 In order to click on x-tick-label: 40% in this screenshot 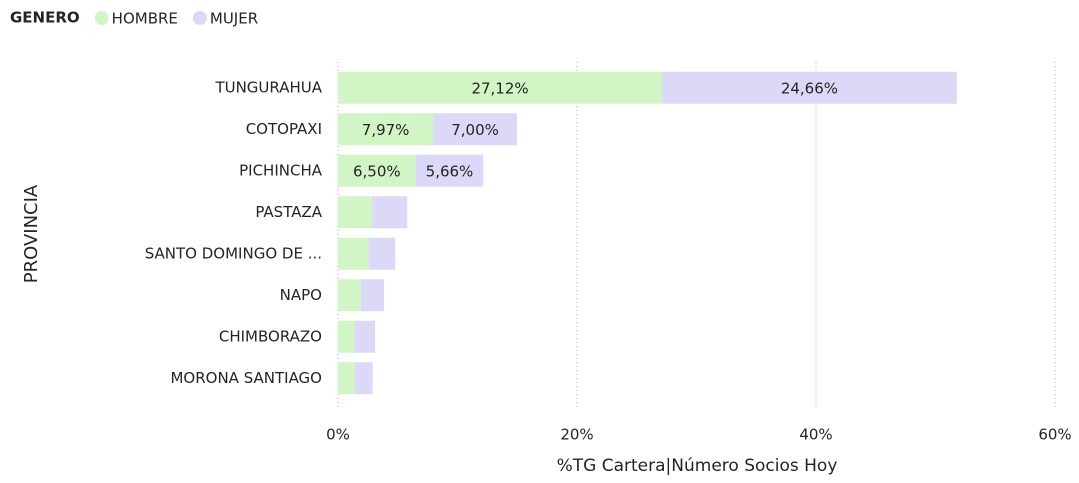, I will do `click(815, 435)`.